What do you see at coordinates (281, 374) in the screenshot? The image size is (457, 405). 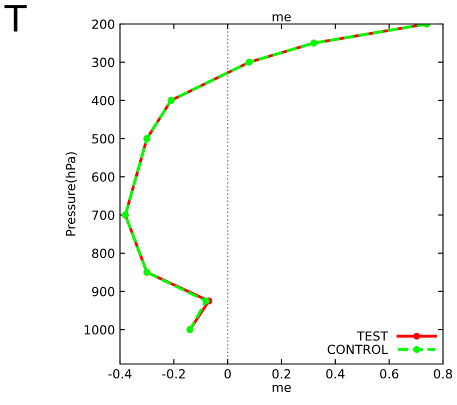 I see `x-tick-label: 0.2` at bounding box center [281, 374].